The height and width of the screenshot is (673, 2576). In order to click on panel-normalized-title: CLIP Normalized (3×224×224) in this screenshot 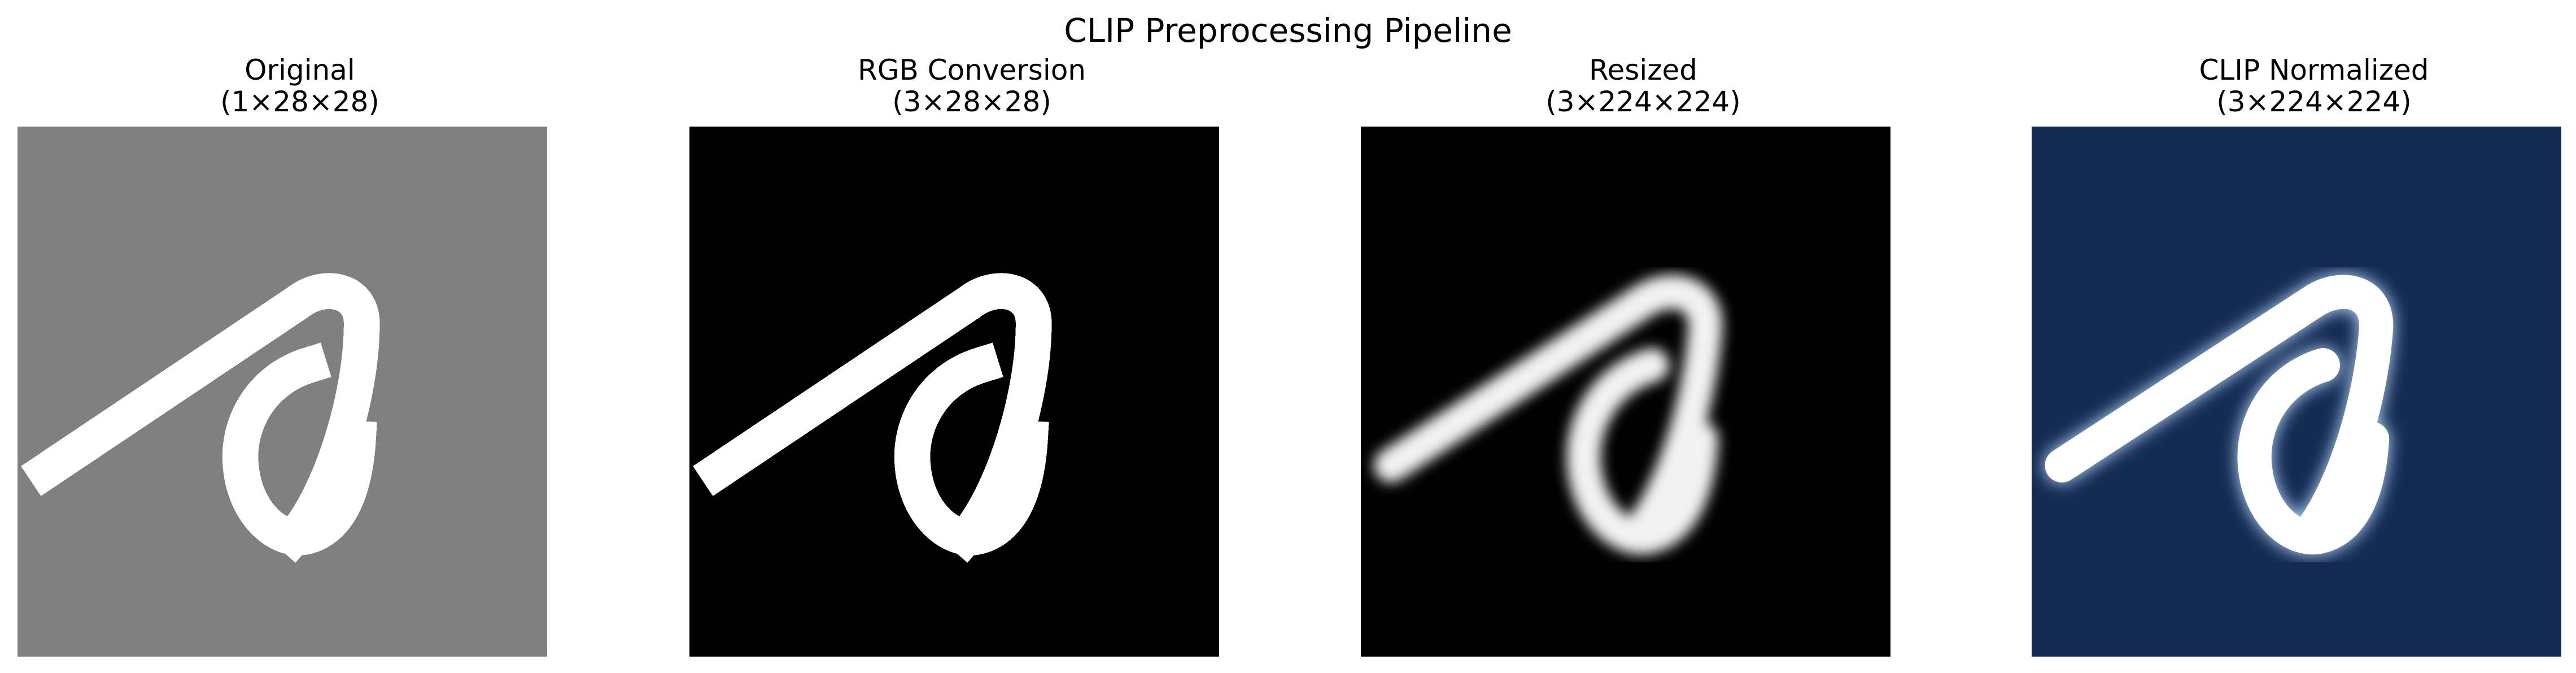, I will do `click(2304, 86)`.